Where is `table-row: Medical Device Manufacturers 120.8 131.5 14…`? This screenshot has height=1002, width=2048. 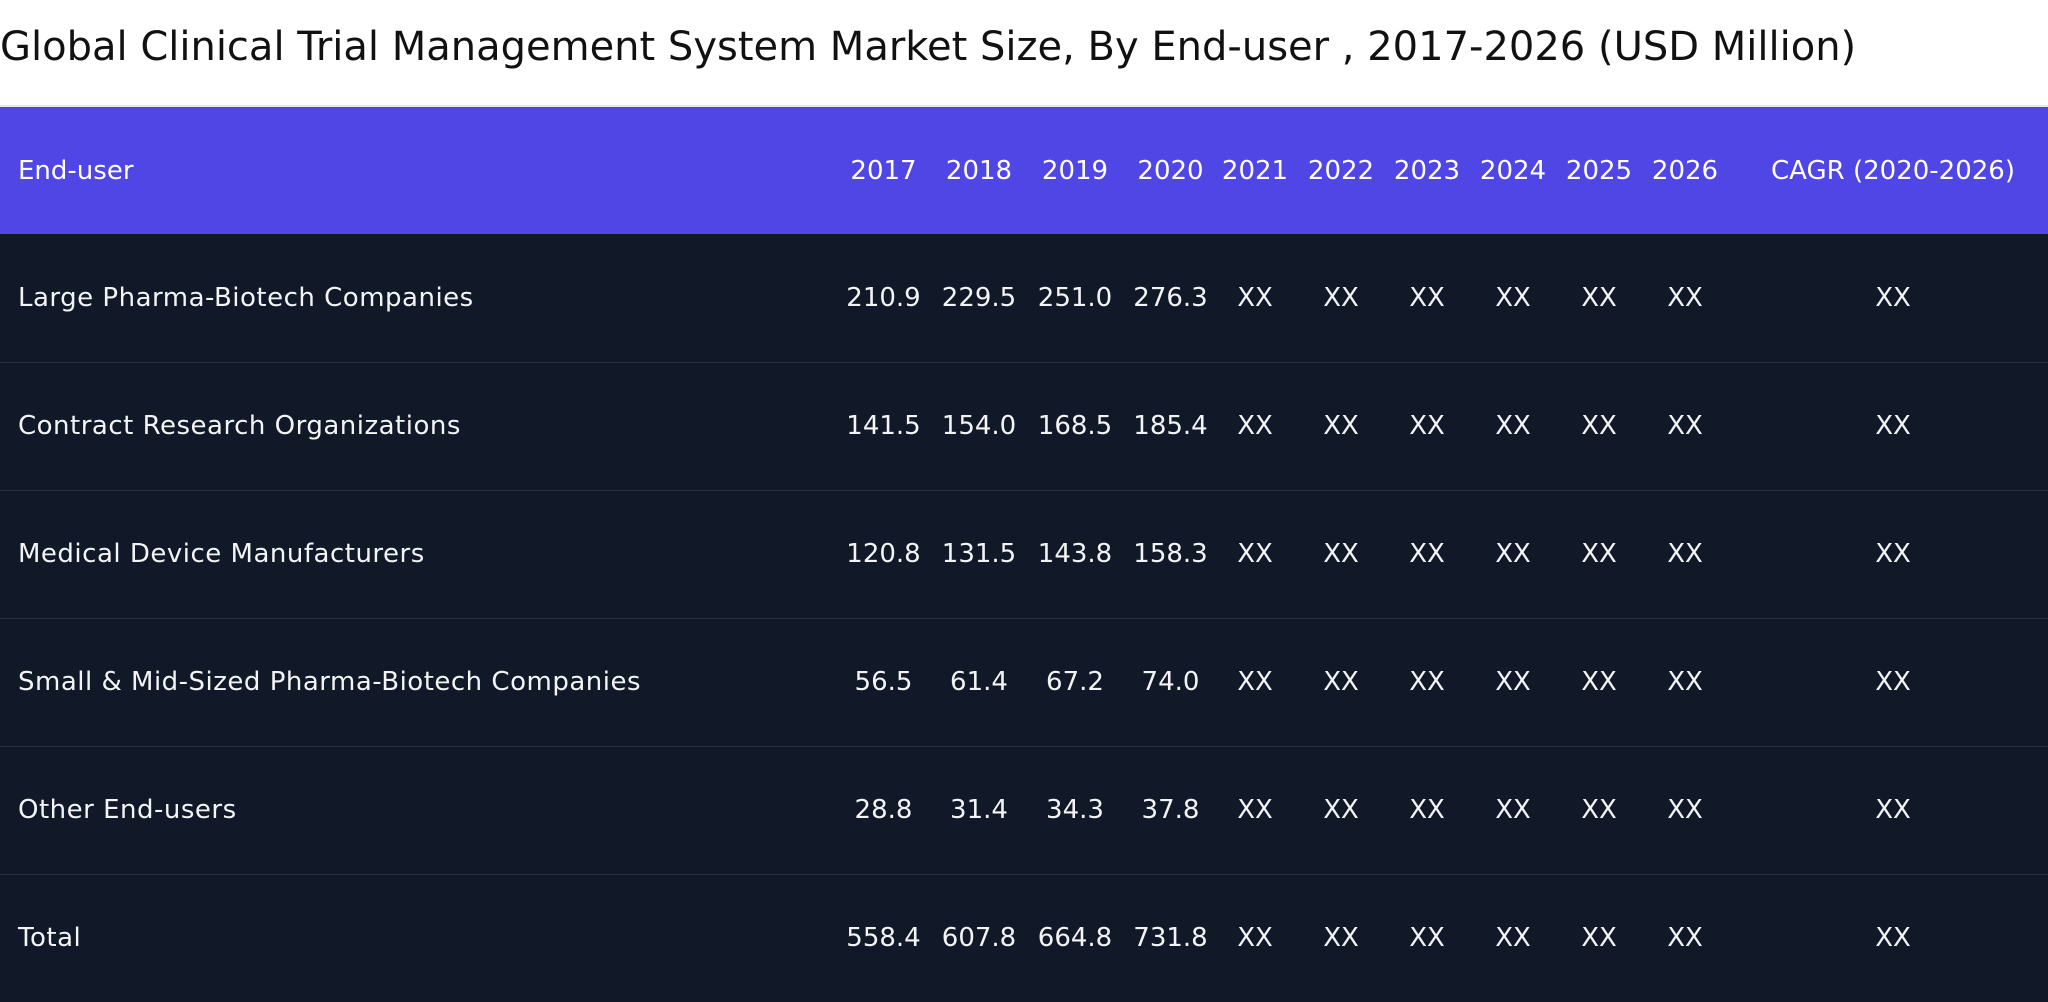 table-row: Medical Device Manufacturers 120.8 131.5 14… is located at coordinates (1024, 554).